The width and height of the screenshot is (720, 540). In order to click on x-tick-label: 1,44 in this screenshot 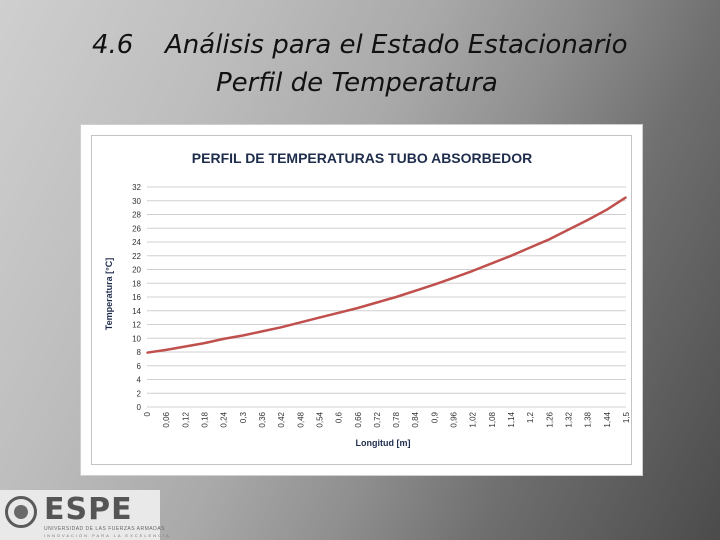, I will do `click(607, 419)`.